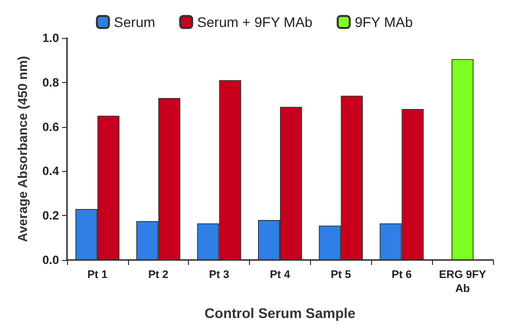 This screenshot has width=509, height=336. What do you see at coordinates (22, 149) in the screenshot?
I see `y-axis-title: Average Absorbance (450 nm)` at bounding box center [22, 149].